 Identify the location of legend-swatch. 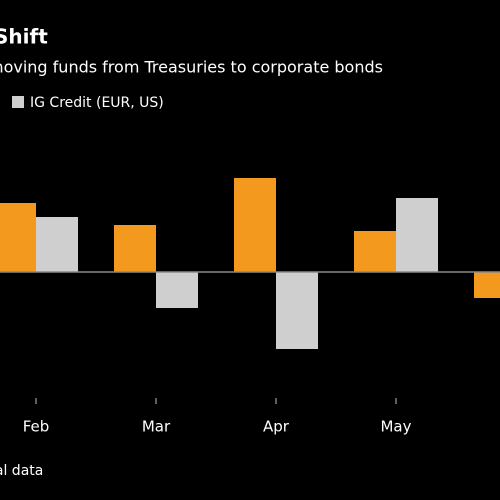
(18, 102).